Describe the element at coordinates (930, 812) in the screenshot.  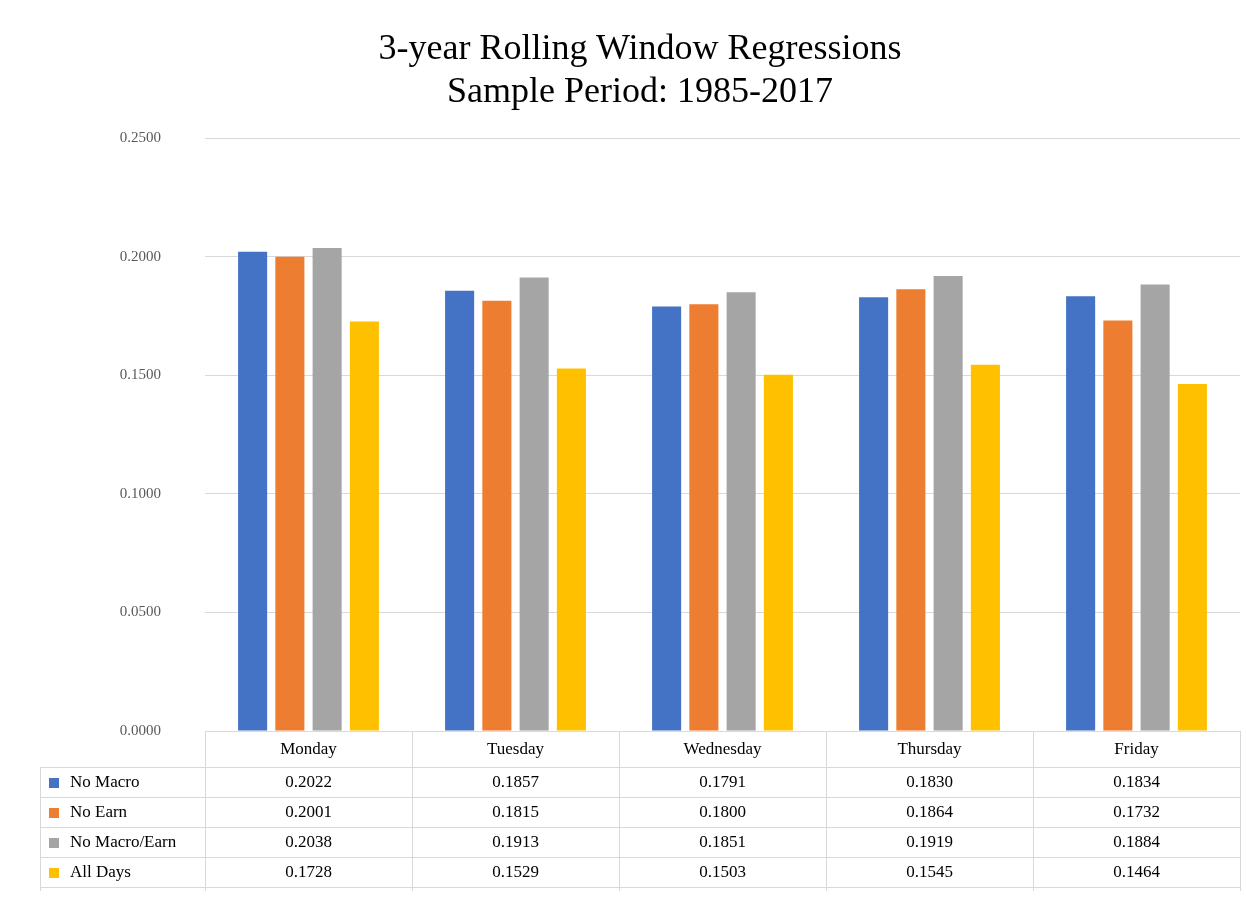
I see `data-label: 0.1864` at that location.